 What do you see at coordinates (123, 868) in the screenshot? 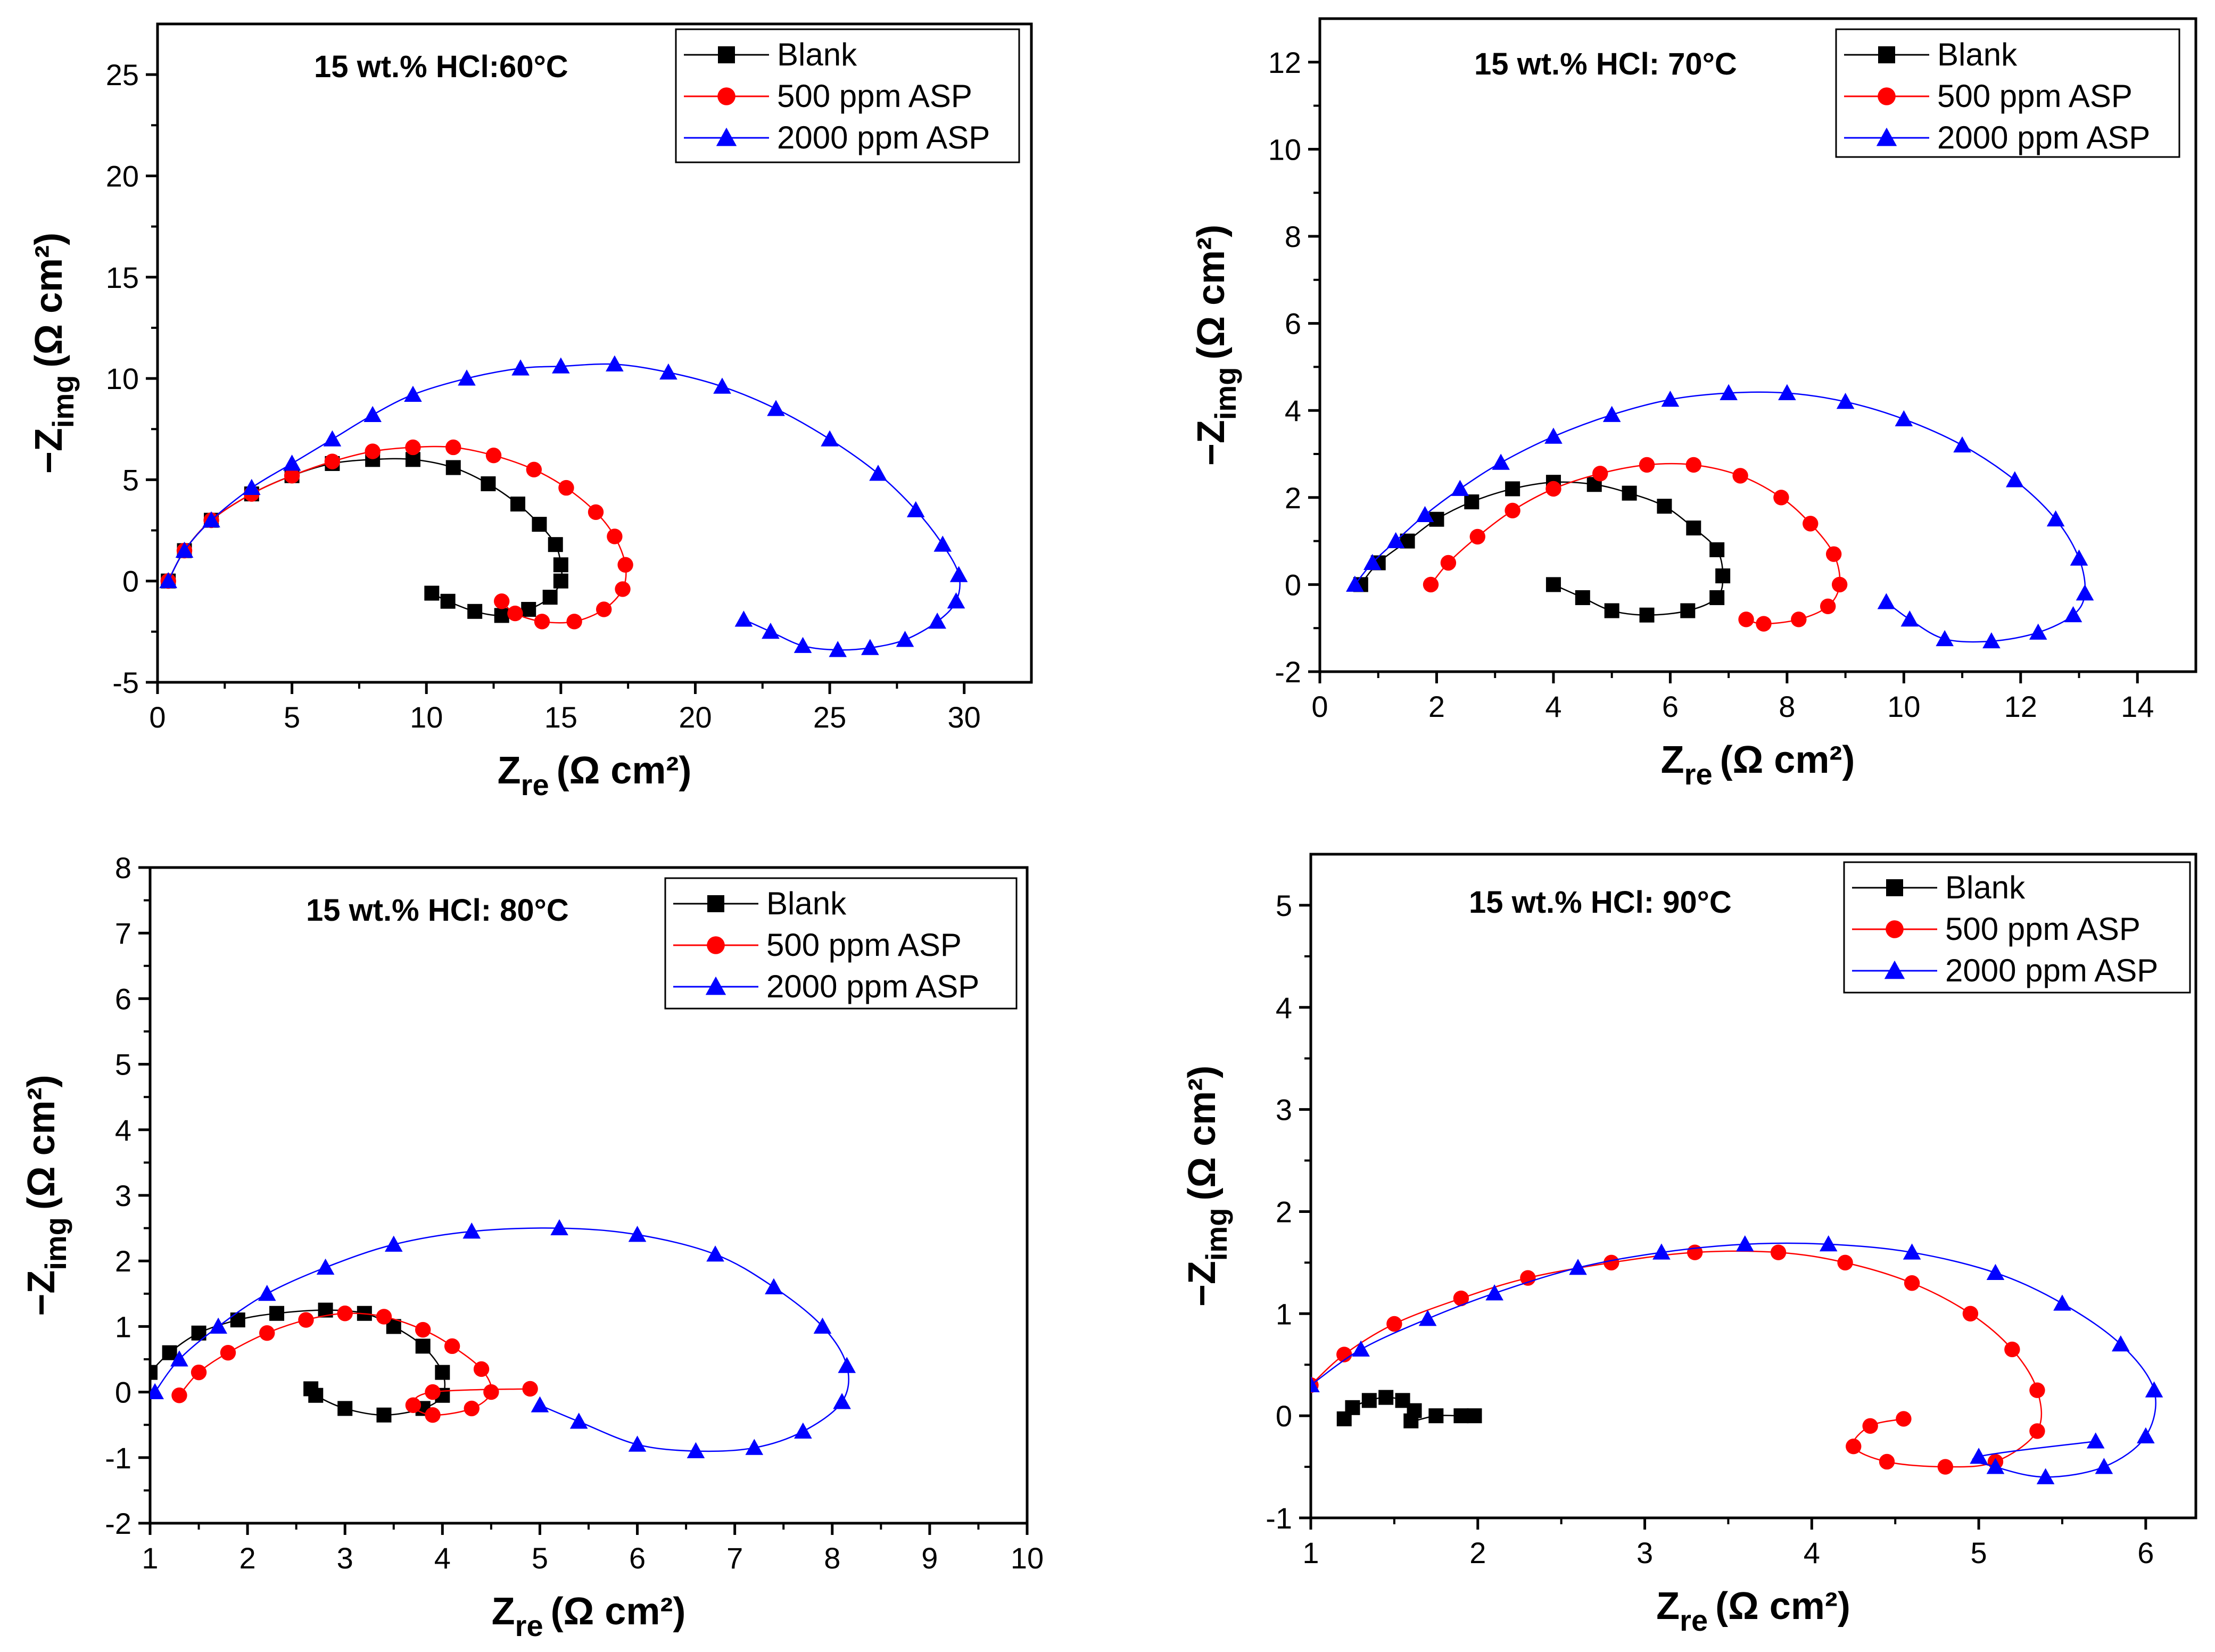
I see `y-tick-label: 8` at bounding box center [123, 868].